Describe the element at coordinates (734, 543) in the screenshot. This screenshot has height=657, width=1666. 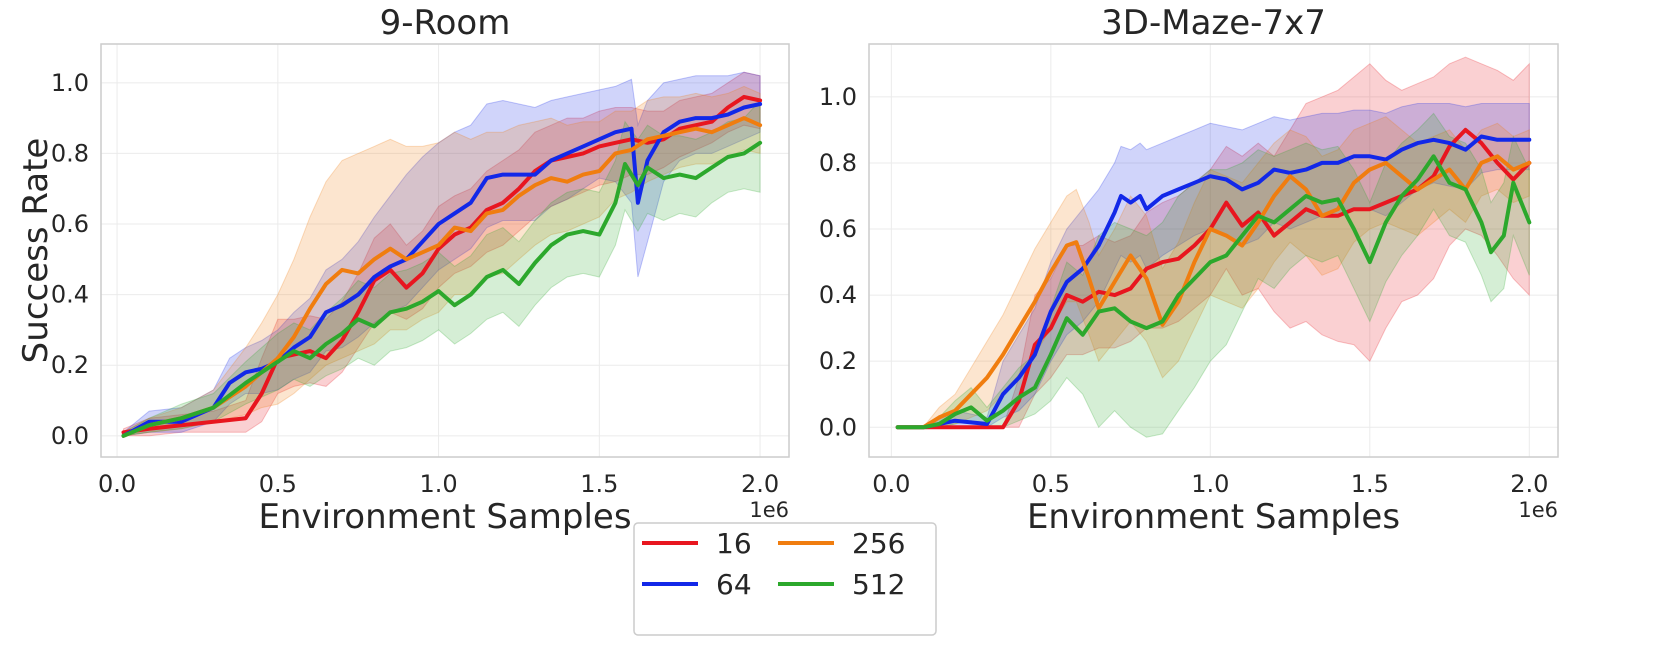
I see `legend-label-16: 16` at that location.